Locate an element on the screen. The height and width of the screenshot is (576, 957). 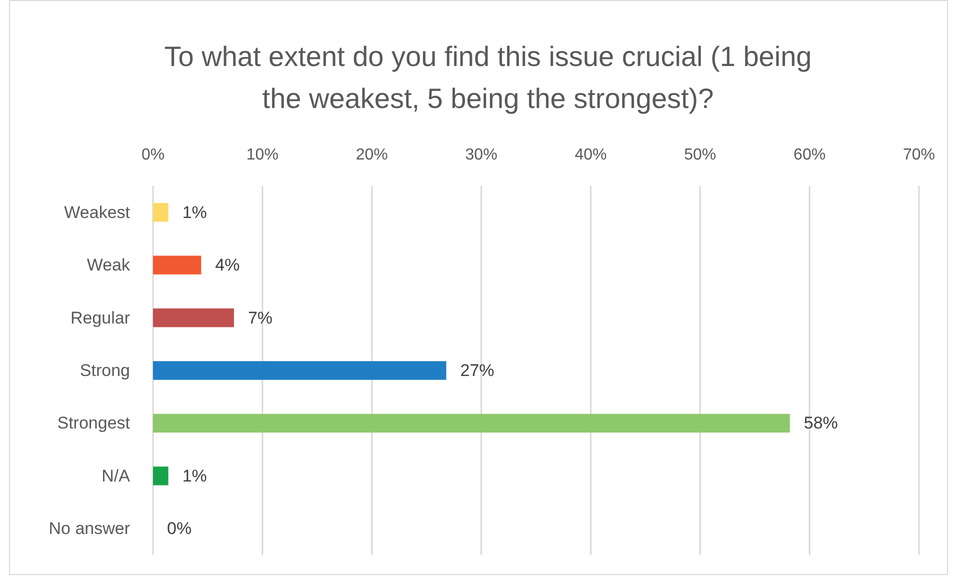
y-tick-label: No answer is located at coordinates (89, 528).